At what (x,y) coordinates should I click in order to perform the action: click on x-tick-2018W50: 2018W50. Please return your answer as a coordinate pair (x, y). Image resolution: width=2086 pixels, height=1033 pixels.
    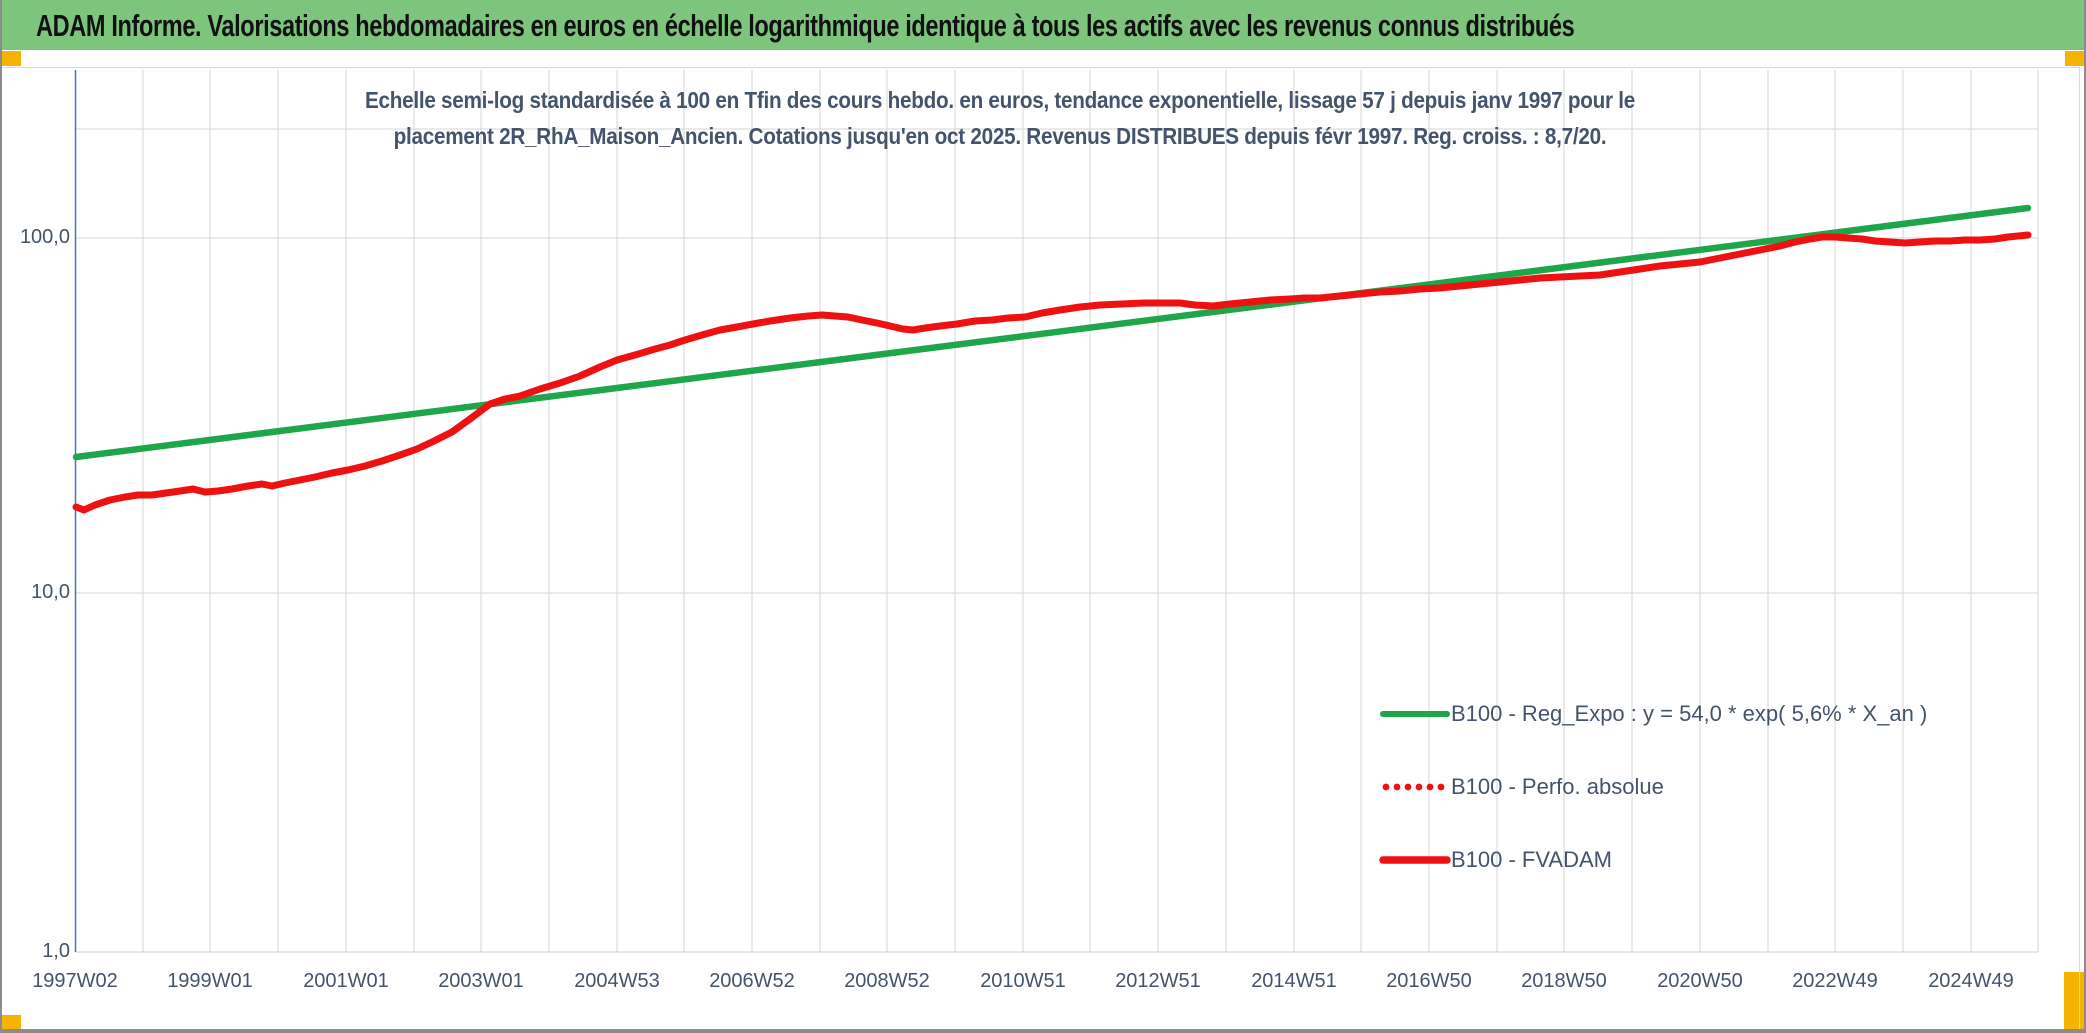
    Looking at the image, I should click on (1564, 981).